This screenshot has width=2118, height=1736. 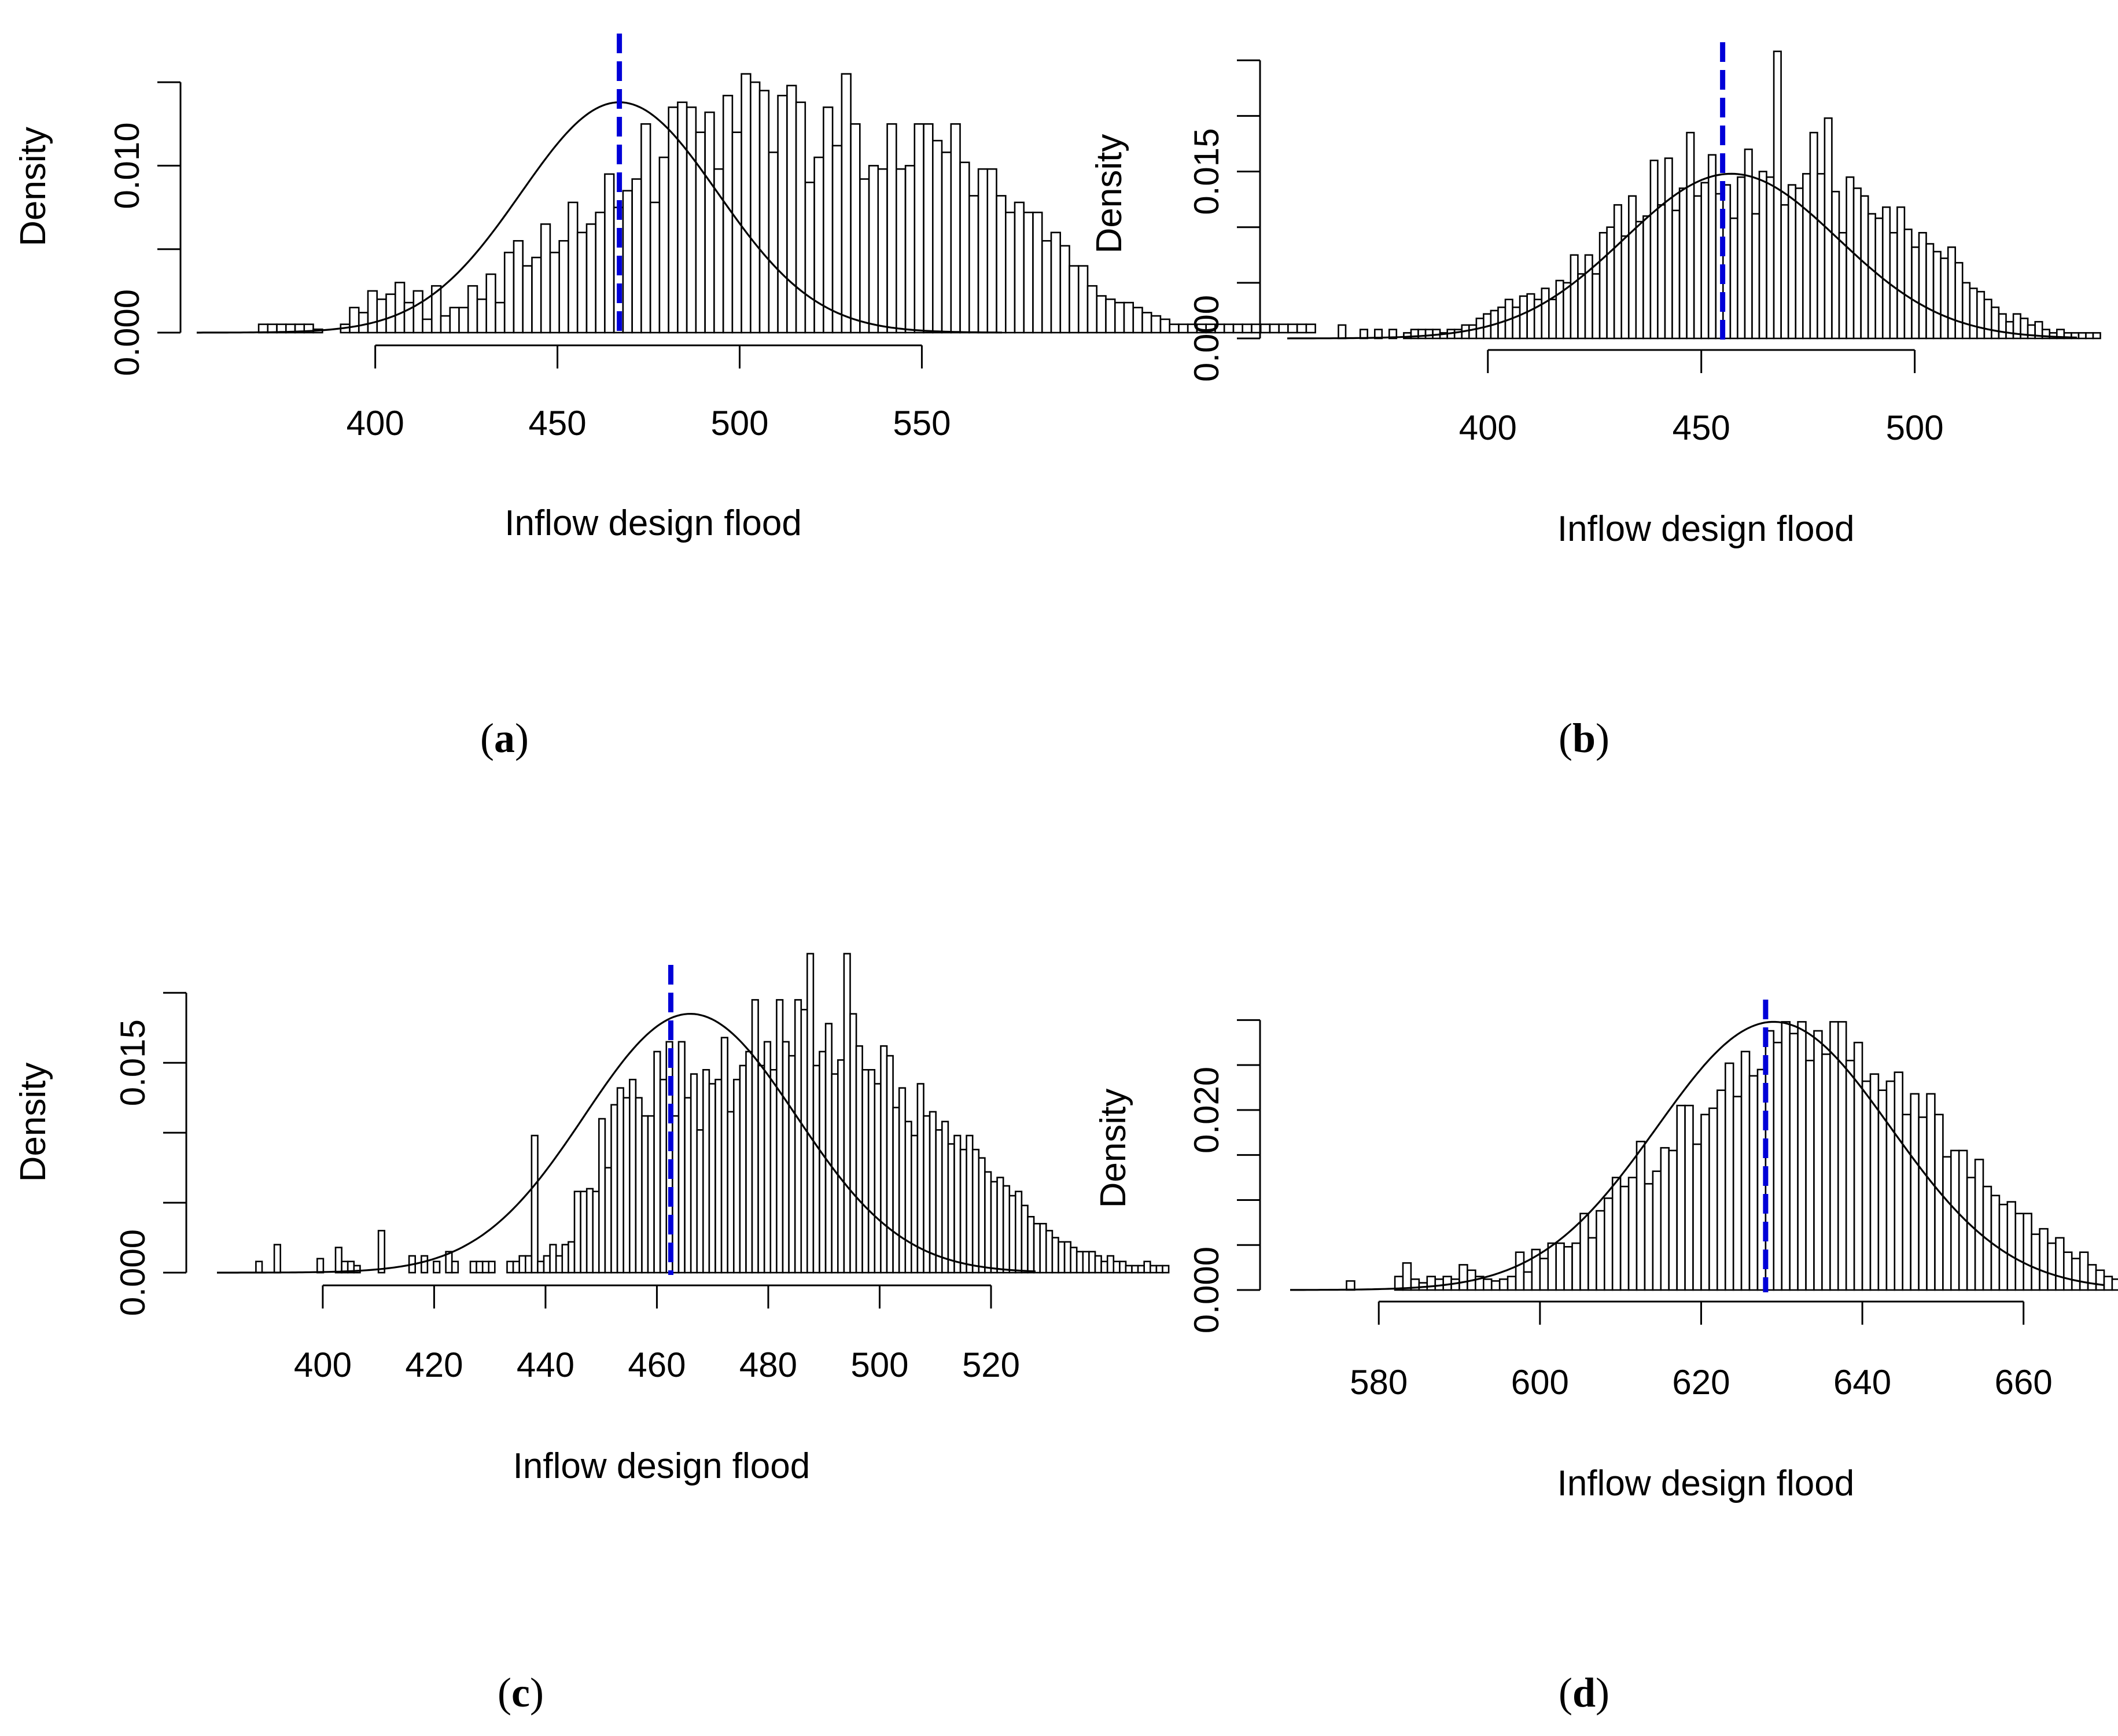 What do you see at coordinates (922, 423) in the screenshot?
I see `x-tick-label: 550` at bounding box center [922, 423].